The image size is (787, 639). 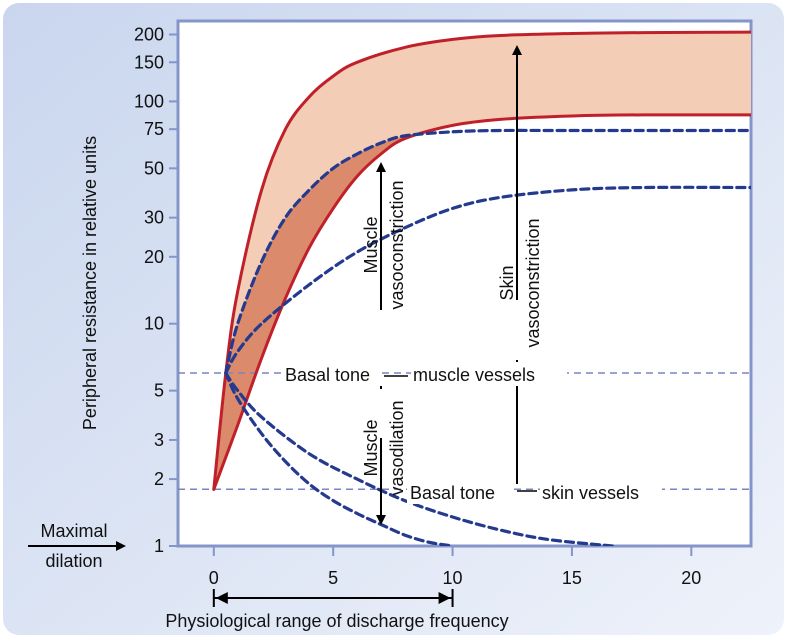 What do you see at coordinates (572, 578) in the screenshot?
I see `x-tick-label: 15` at bounding box center [572, 578].